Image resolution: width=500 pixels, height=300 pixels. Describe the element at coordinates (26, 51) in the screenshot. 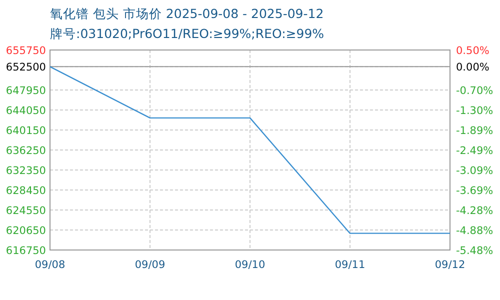

I see `y-tick-label: 655750` at that location.